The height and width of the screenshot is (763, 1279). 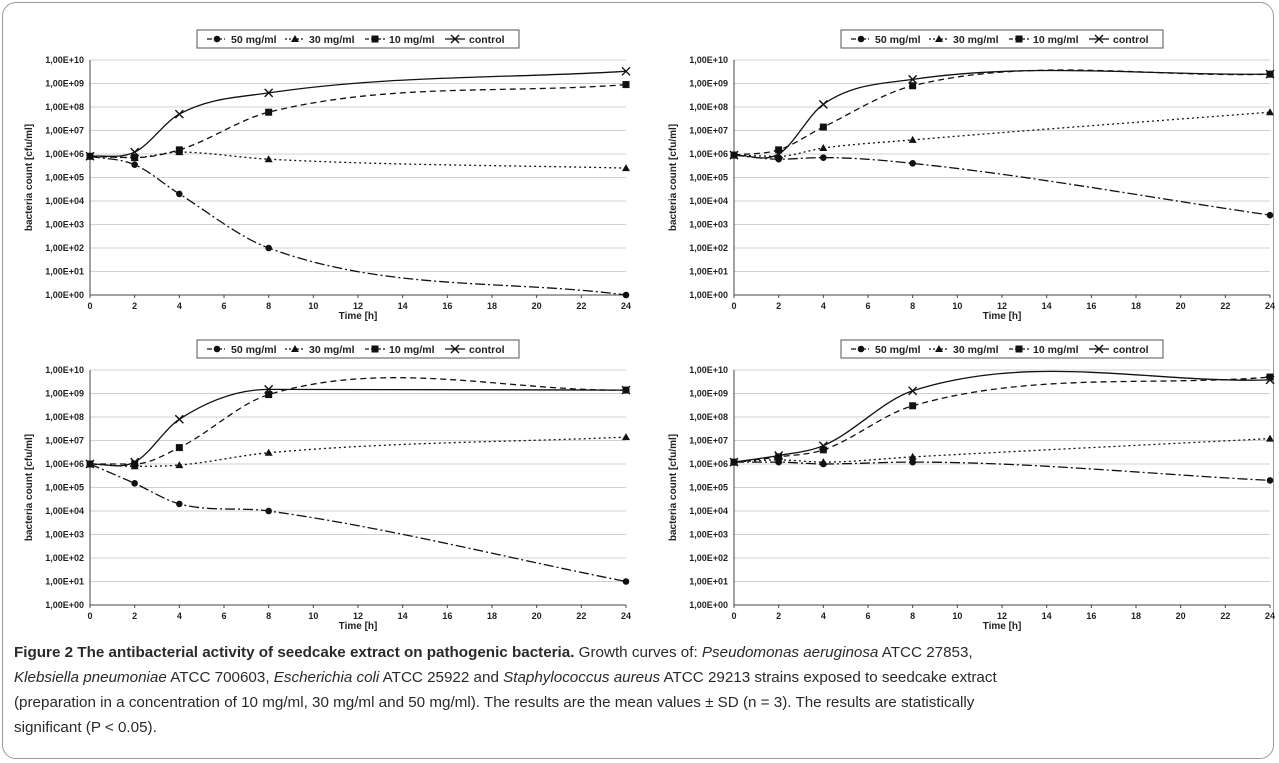 What do you see at coordinates (790, 652) in the screenshot?
I see `caption-species-1: Pseudomonas aeruginosa` at bounding box center [790, 652].